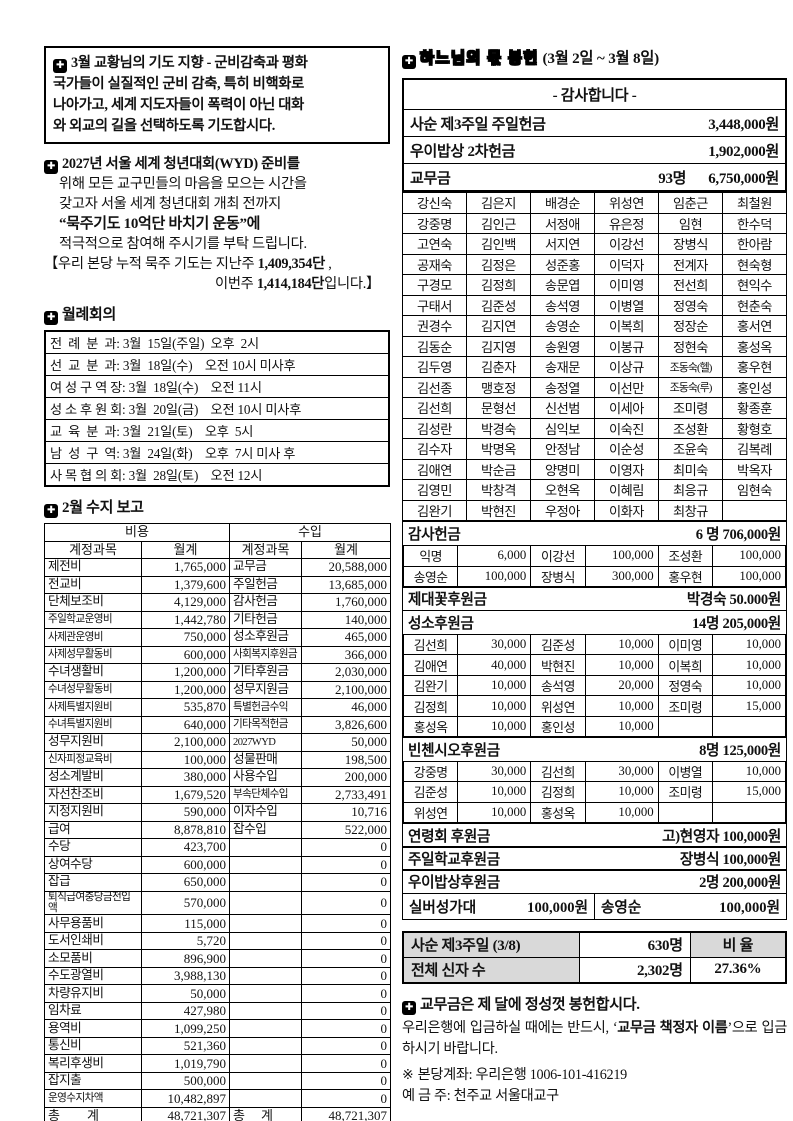 This screenshot has height=1121, width=793. Describe the element at coordinates (491, 944) in the screenshot. I see `stats-label: 사순 제3주일 (3/8)` at that location.